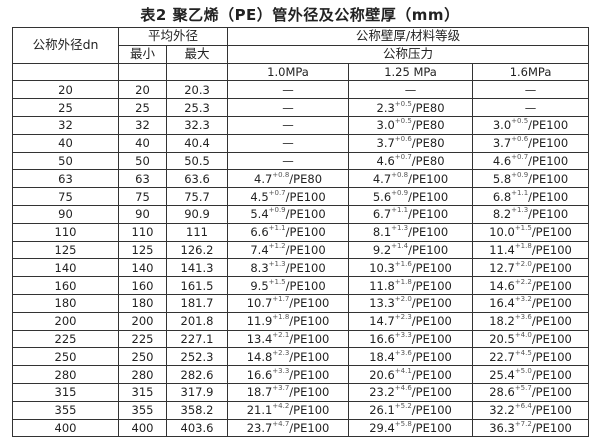 The height and width of the screenshot is (442, 600). Describe the element at coordinates (385, 125) in the screenshot. I see `thickness-value: 3.0` at that location.